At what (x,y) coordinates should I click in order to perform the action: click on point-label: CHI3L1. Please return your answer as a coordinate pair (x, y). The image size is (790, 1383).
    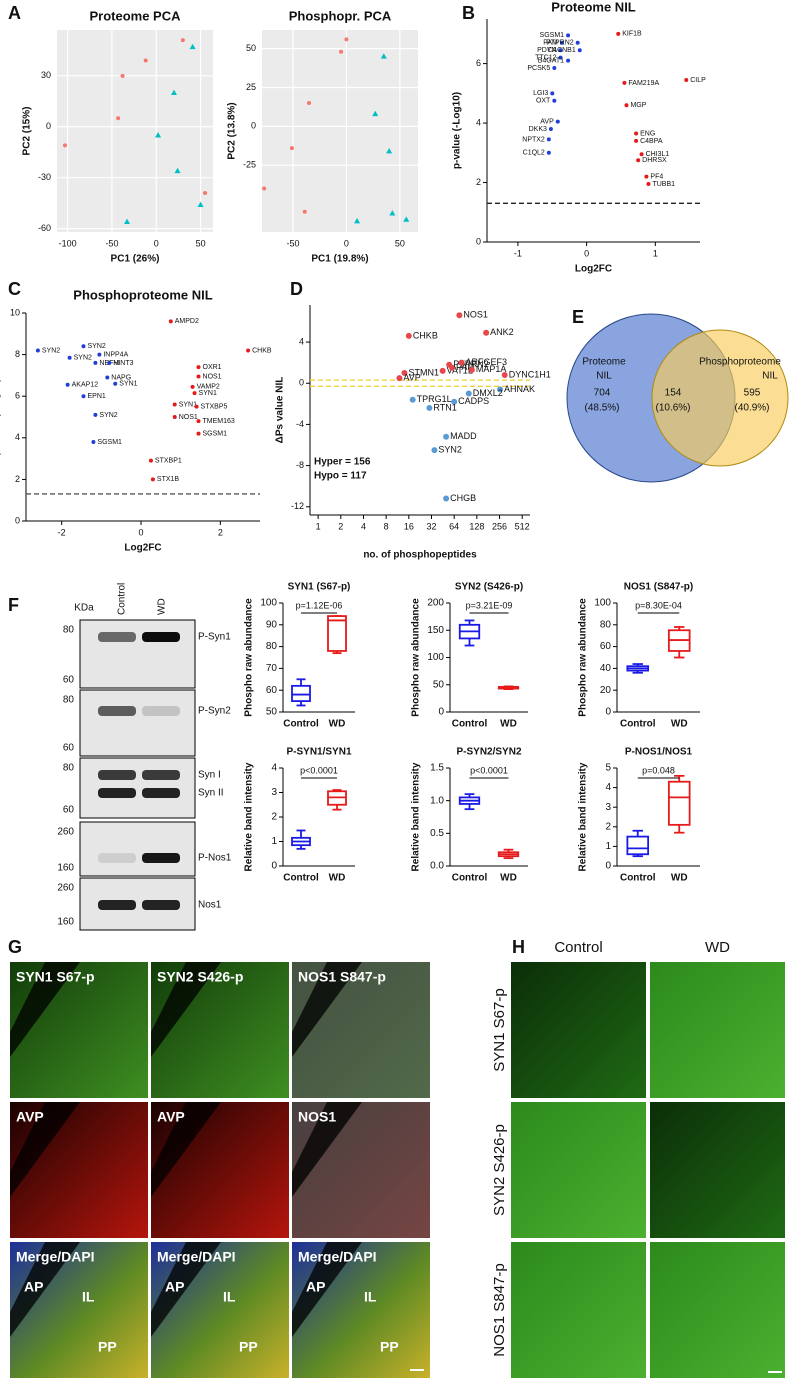
    Looking at the image, I should click on (658, 154).